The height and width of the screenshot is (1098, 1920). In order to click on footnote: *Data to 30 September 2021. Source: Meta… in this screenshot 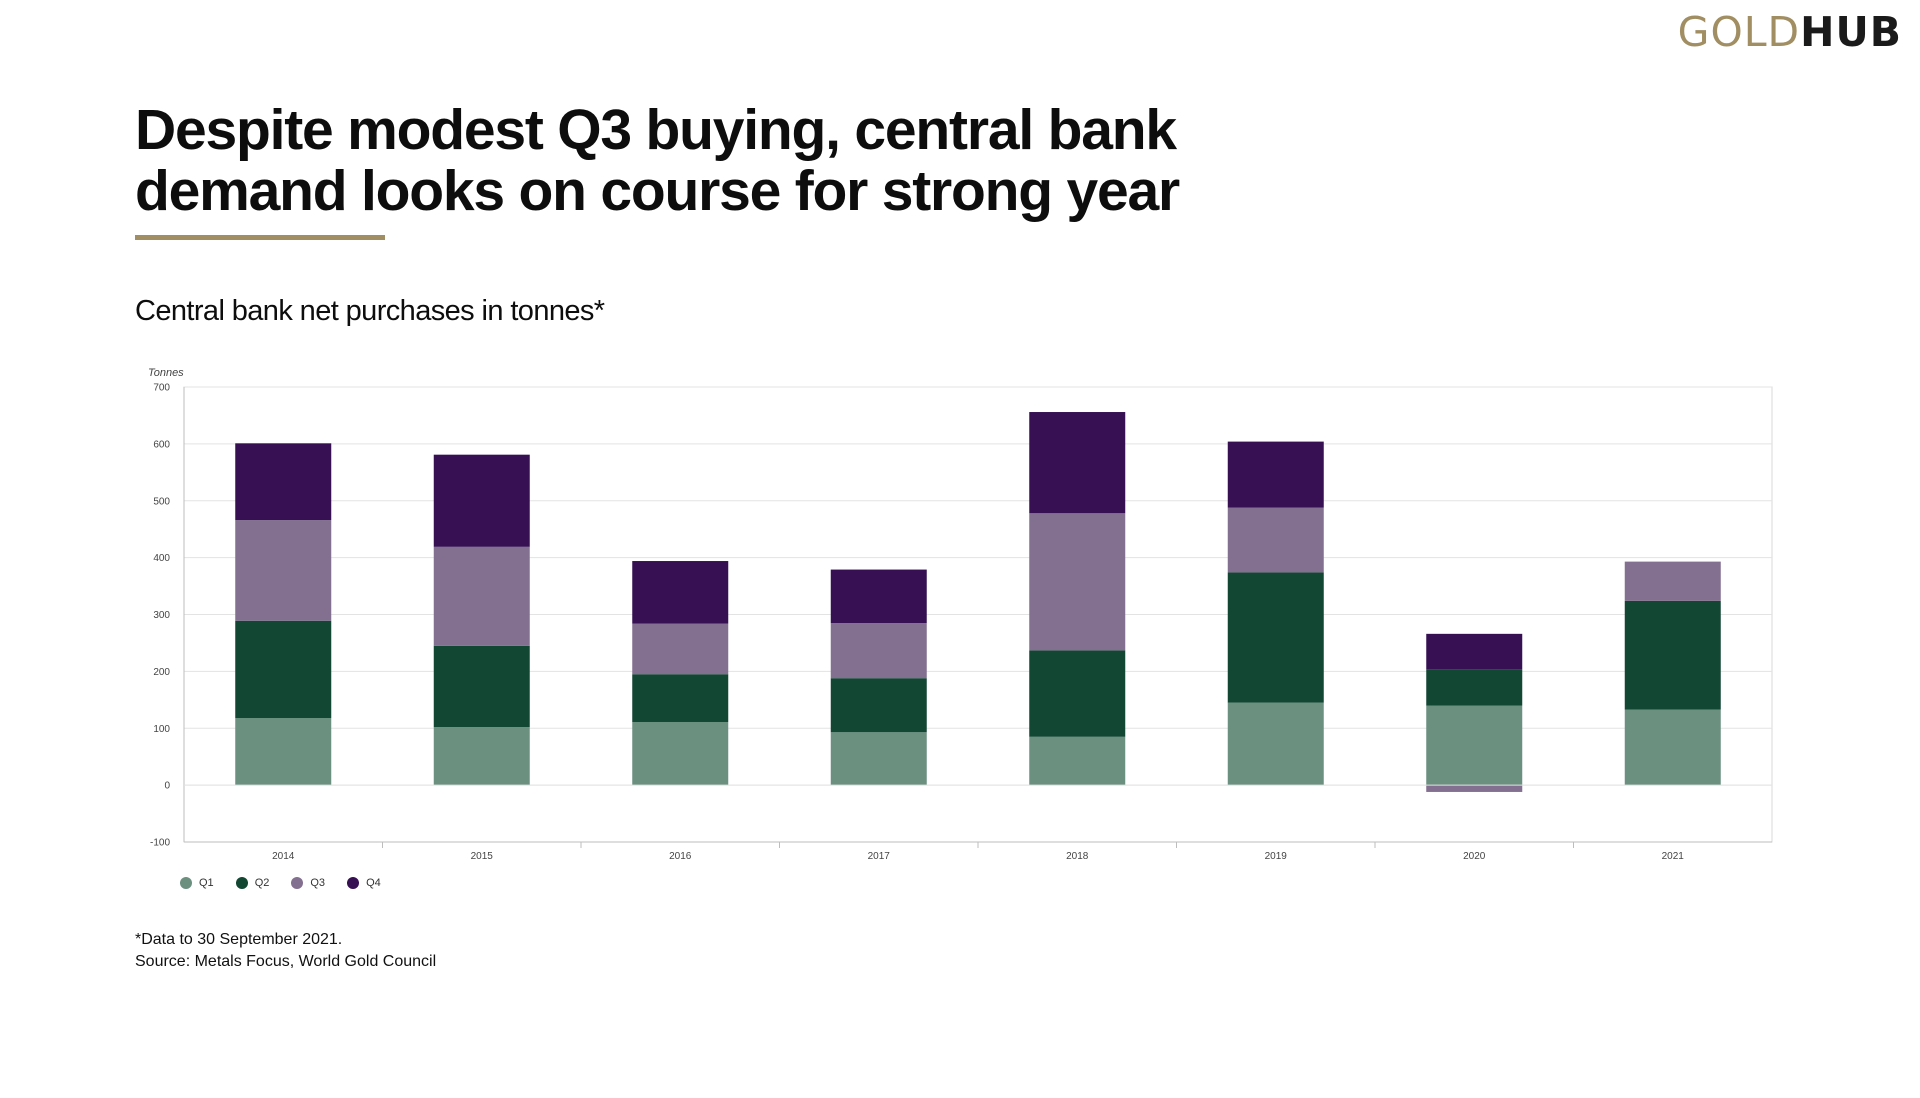, I will do `click(285, 951)`.